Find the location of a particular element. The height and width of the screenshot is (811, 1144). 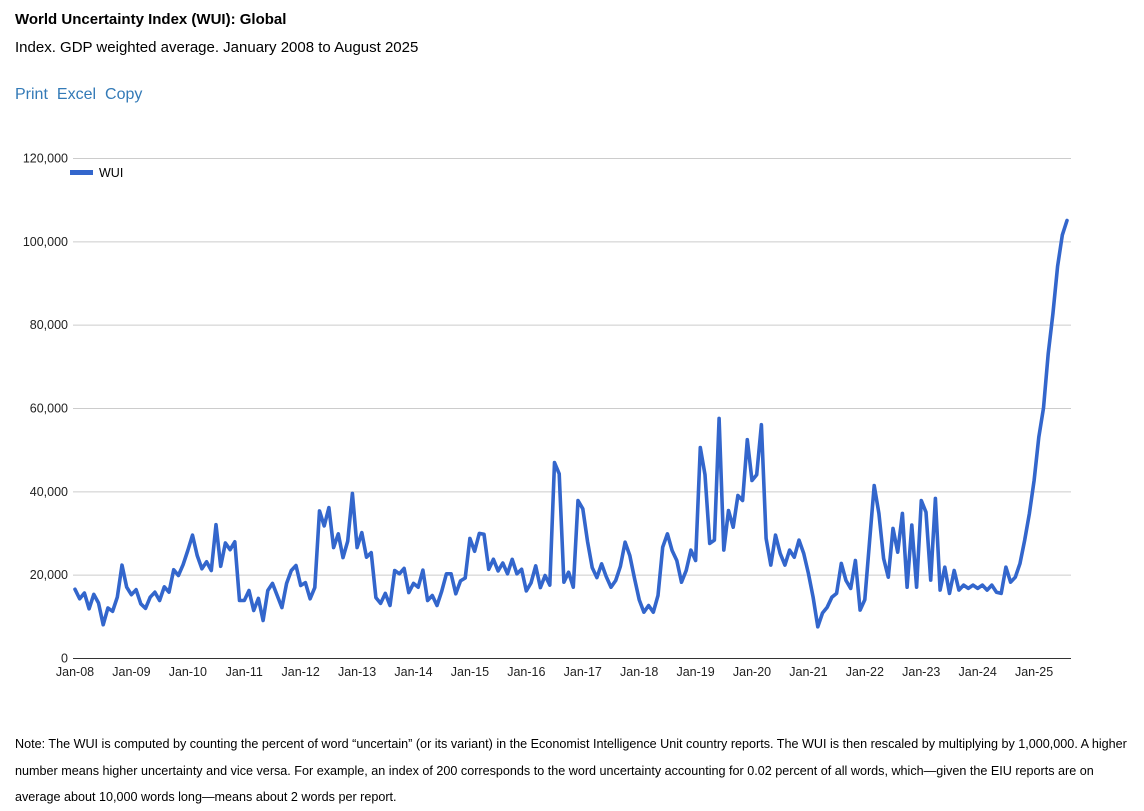

legend-label: WUI is located at coordinates (111, 173).